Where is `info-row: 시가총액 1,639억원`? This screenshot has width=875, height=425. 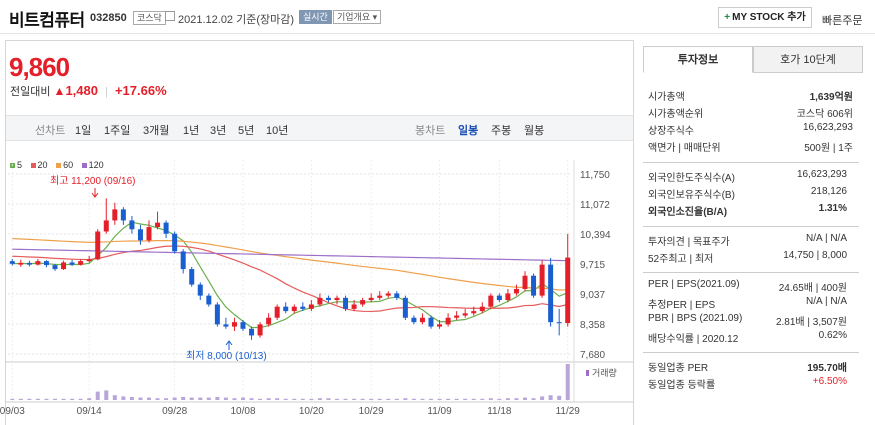 info-row: 시가총액 1,639억원 is located at coordinates (754, 94).